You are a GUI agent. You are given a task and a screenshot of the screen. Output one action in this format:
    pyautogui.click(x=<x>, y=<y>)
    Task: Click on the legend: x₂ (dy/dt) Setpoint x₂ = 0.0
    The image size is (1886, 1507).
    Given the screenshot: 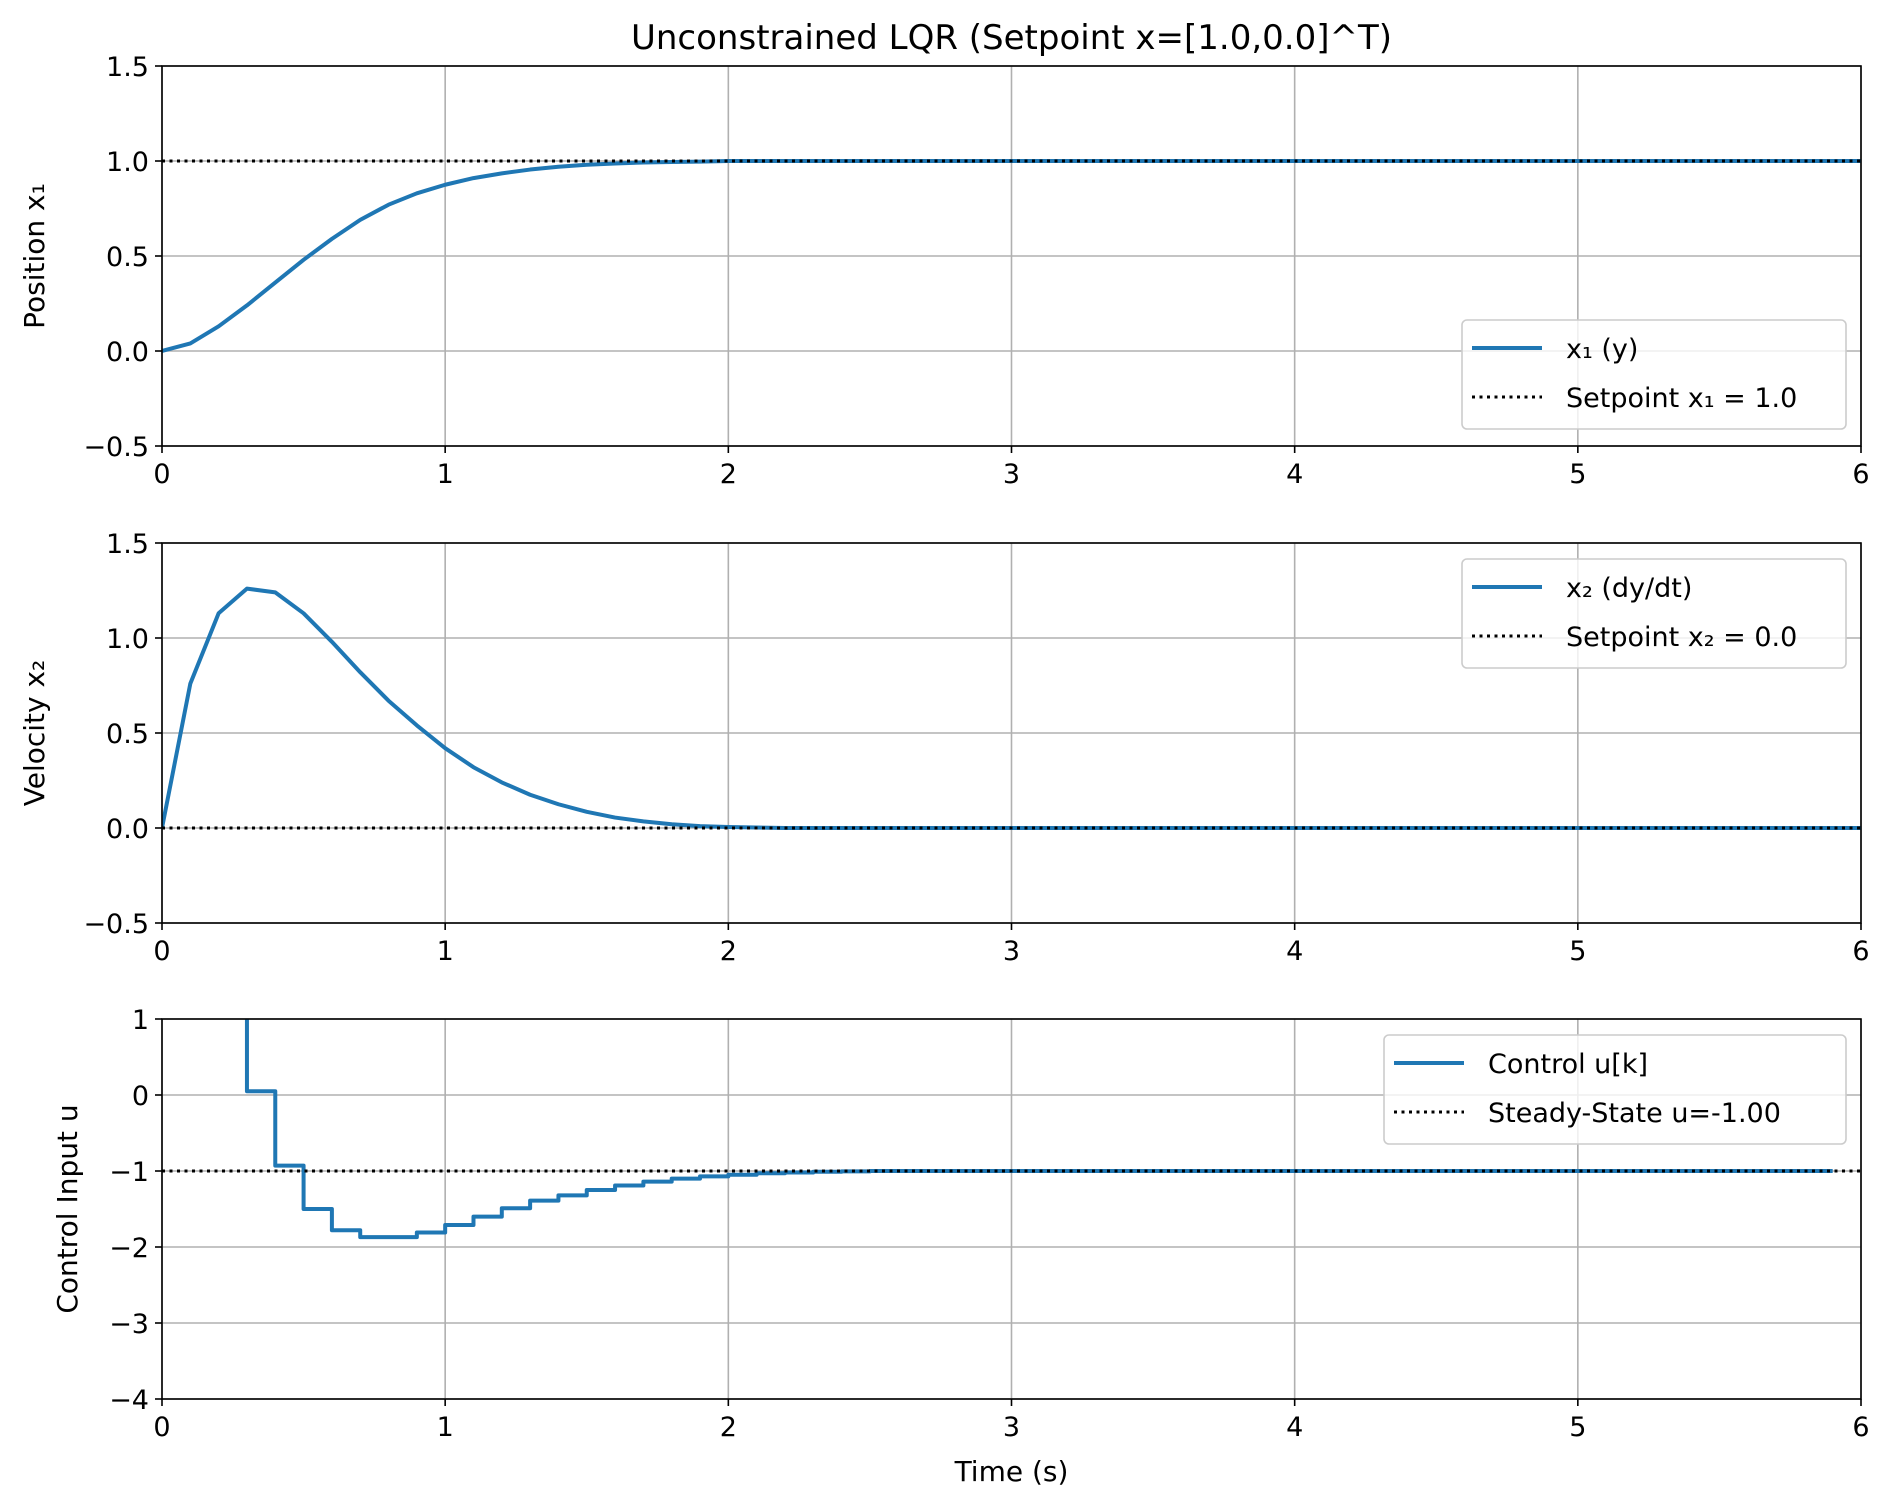 What is the action you would take?
    pyautogui.click(x=1654, y=613)
    